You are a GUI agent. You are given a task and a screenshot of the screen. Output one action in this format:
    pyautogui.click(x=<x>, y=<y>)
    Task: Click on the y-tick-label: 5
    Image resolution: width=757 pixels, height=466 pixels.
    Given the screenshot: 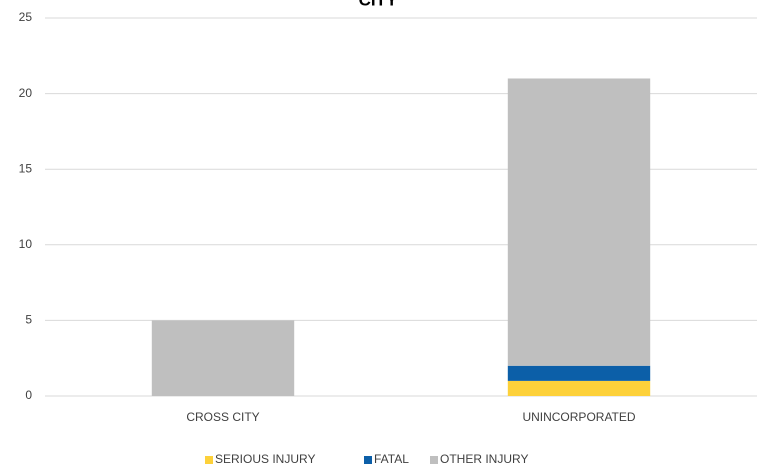 What is the action you would take?
    pyautogui.click(x=28, y=320)
    